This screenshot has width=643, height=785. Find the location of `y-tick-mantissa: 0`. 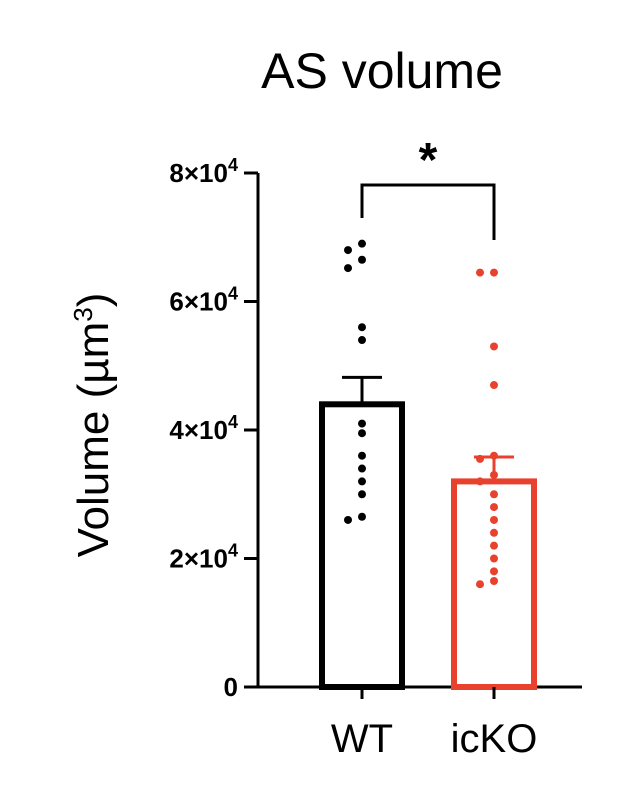

y-tick-mantissa: 0 is located at coordinates (231, 687).